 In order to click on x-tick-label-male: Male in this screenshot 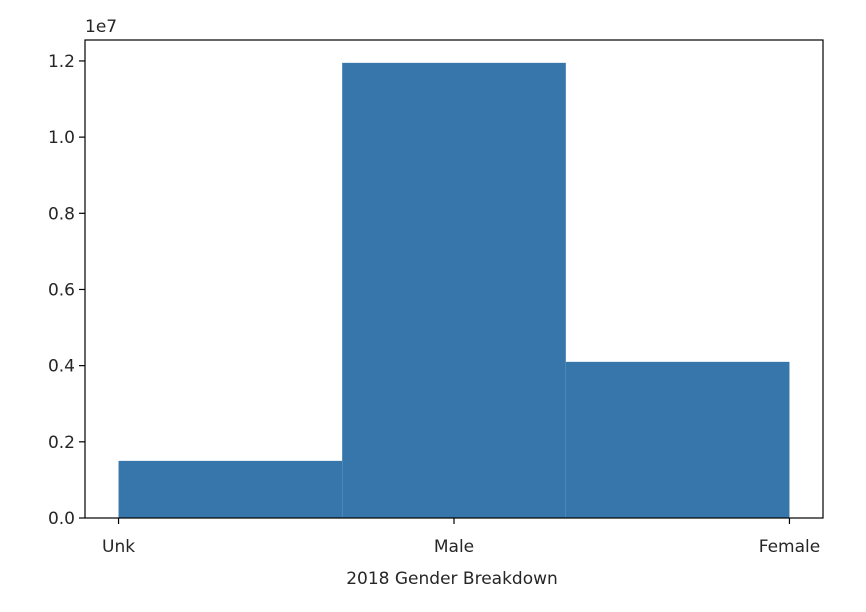, I will do `click(454, 547)`.